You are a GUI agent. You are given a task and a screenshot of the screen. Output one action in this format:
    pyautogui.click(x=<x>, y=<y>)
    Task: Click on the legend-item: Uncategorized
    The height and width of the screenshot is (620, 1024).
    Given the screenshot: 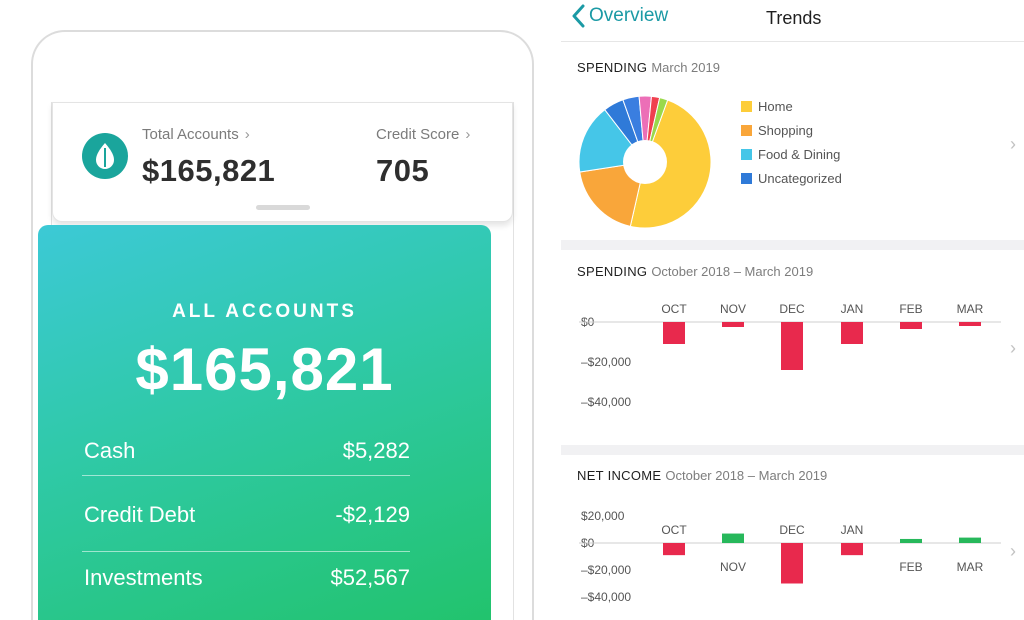 What is the action you would take?
    pyautogui.click(x=791, y=178)
    